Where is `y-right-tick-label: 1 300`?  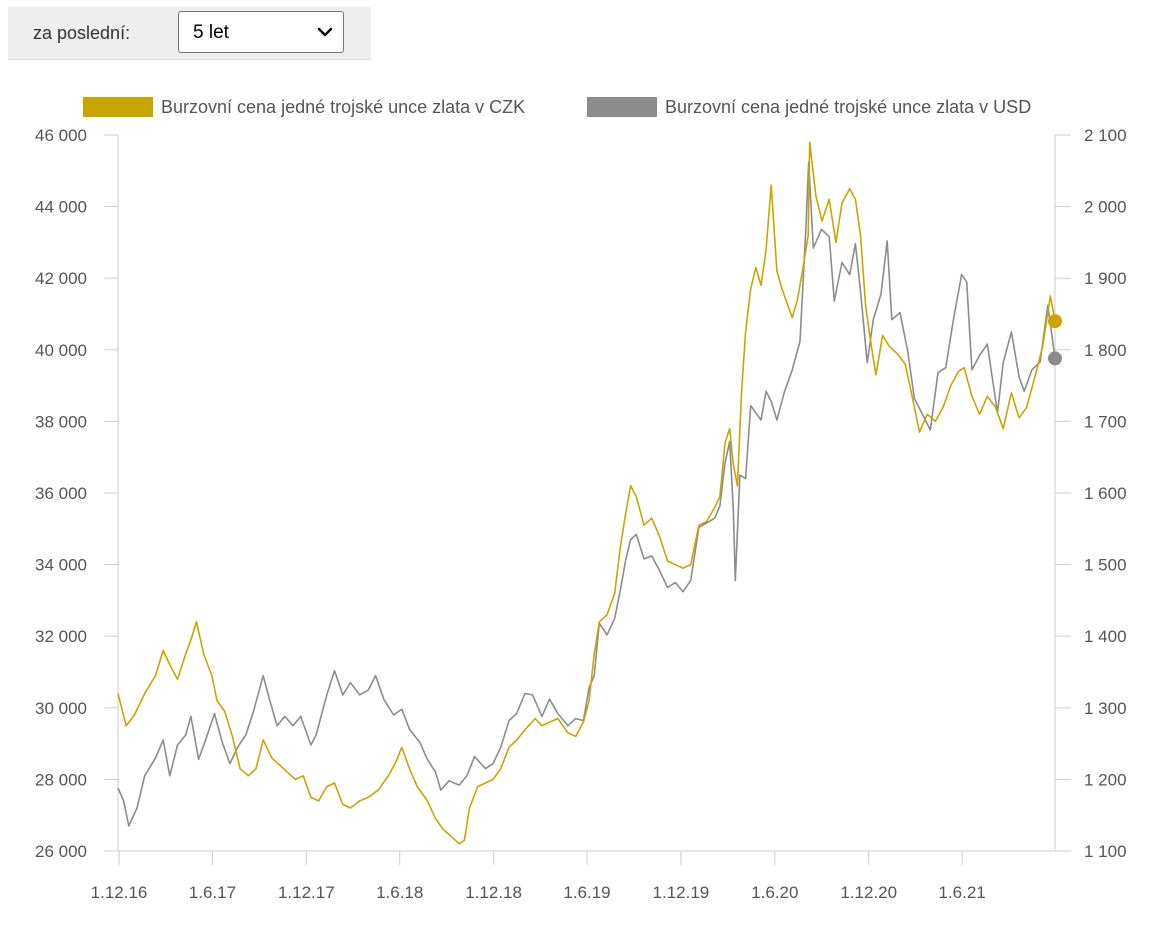
y-right-tick-label: 1 300 is located at coordinates (1105, 708).